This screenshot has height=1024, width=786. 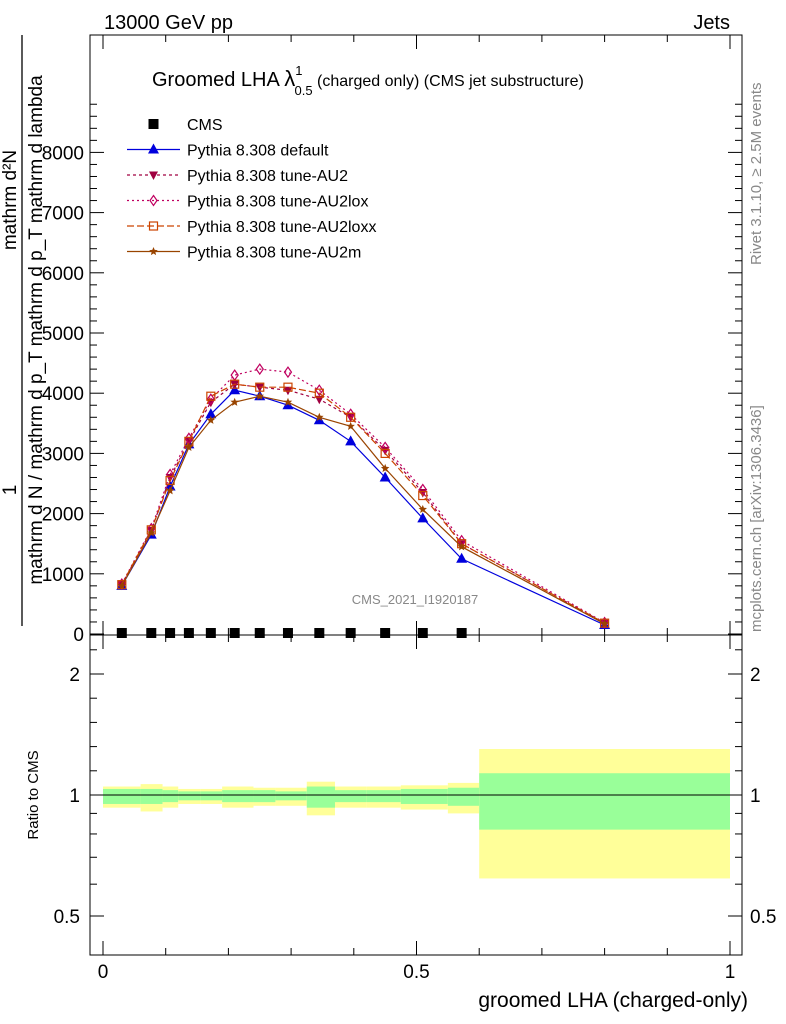 What do you see at coordinates (267, 176) in the screenshot?
I see `legend-label: Pythia 8.308 tune-AU2` at bounding box center [267, 176].